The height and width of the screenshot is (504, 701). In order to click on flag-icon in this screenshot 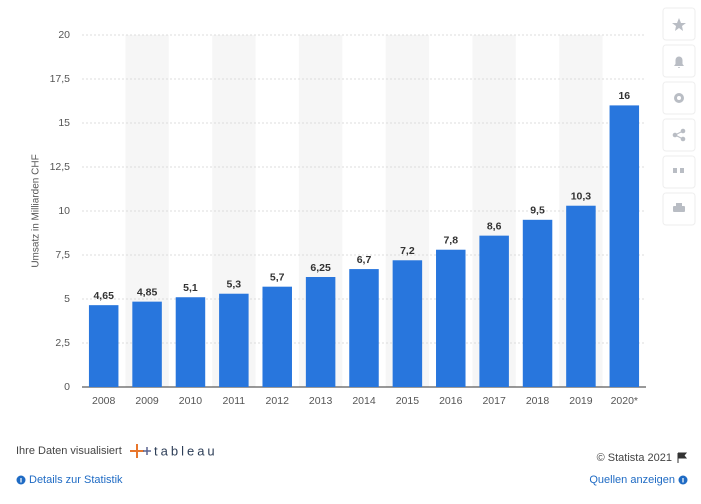, I will do `click(682, 457)`.